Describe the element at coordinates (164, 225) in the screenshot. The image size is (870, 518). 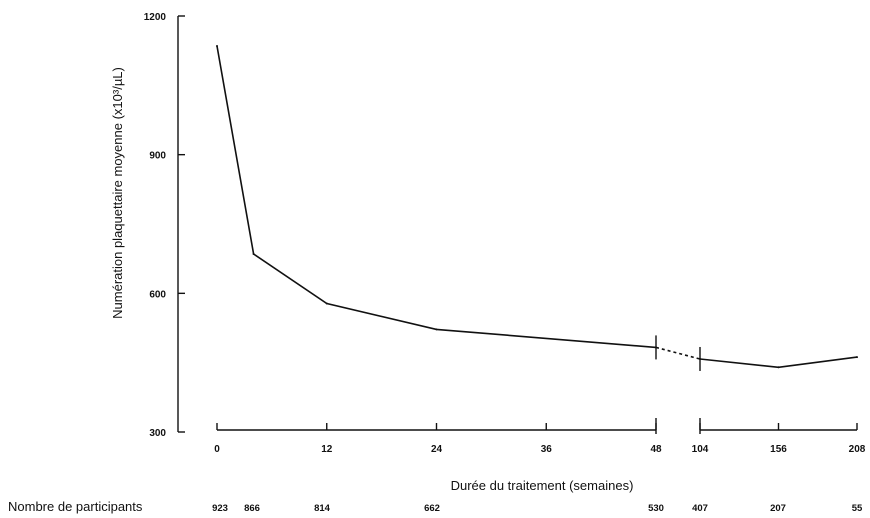
I see `y-axis: 300 600 900 1200` at that location.